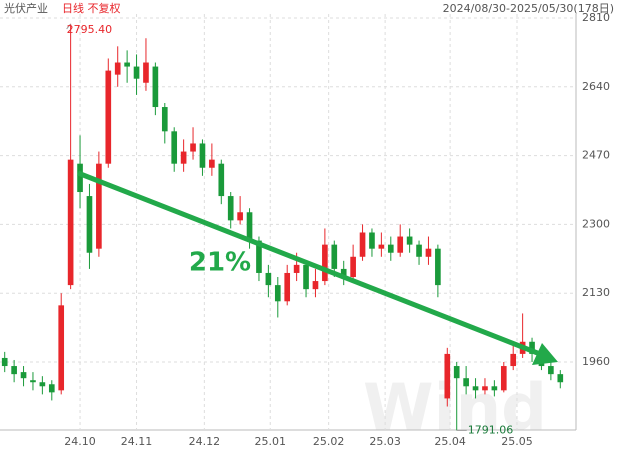  What do you see at coordinates (528, 8) in the screenshot?
I see `date-range: 2024/08/30-2025/05/30(178日)` at bounding box center [528, 8].